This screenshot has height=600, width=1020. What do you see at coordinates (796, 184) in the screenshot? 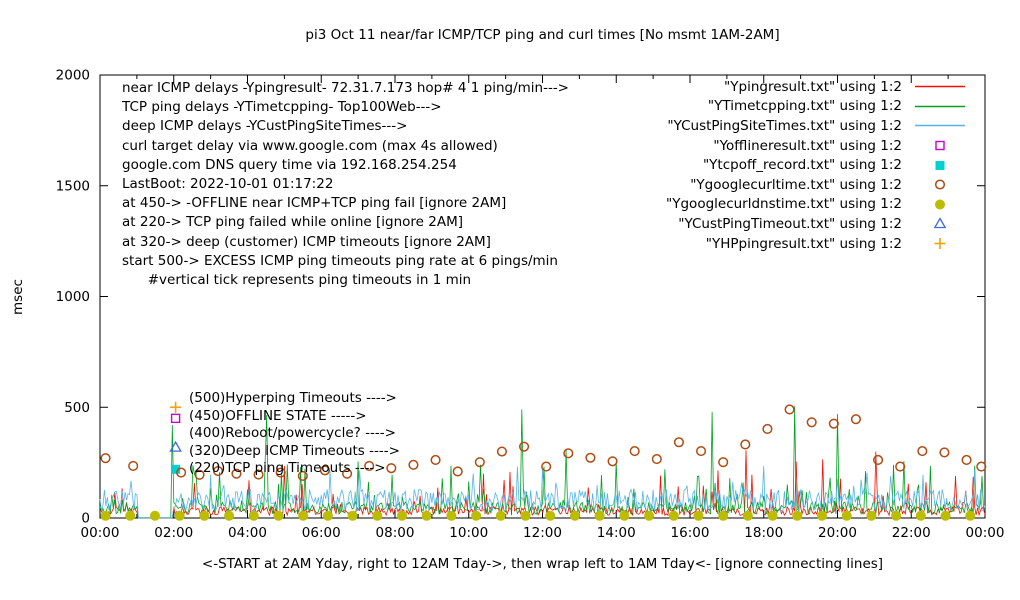
I see `legend-label: "Ygooglecurltime.txt" using 1:2` at bounding box center [796, 184].